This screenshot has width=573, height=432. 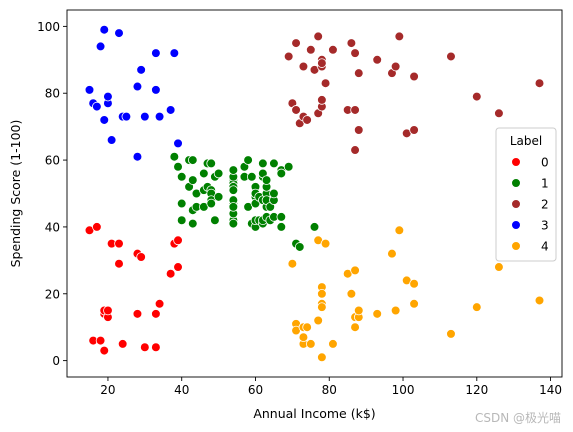 I want to click on x-tick-label: 60, so click(x=255, y=390).